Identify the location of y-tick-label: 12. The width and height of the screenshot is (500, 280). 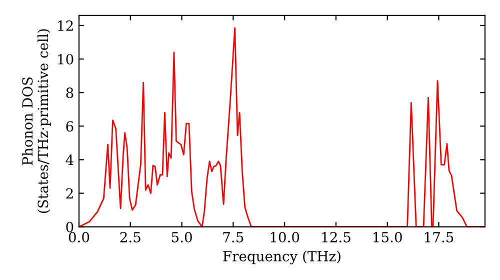
(65, 25).